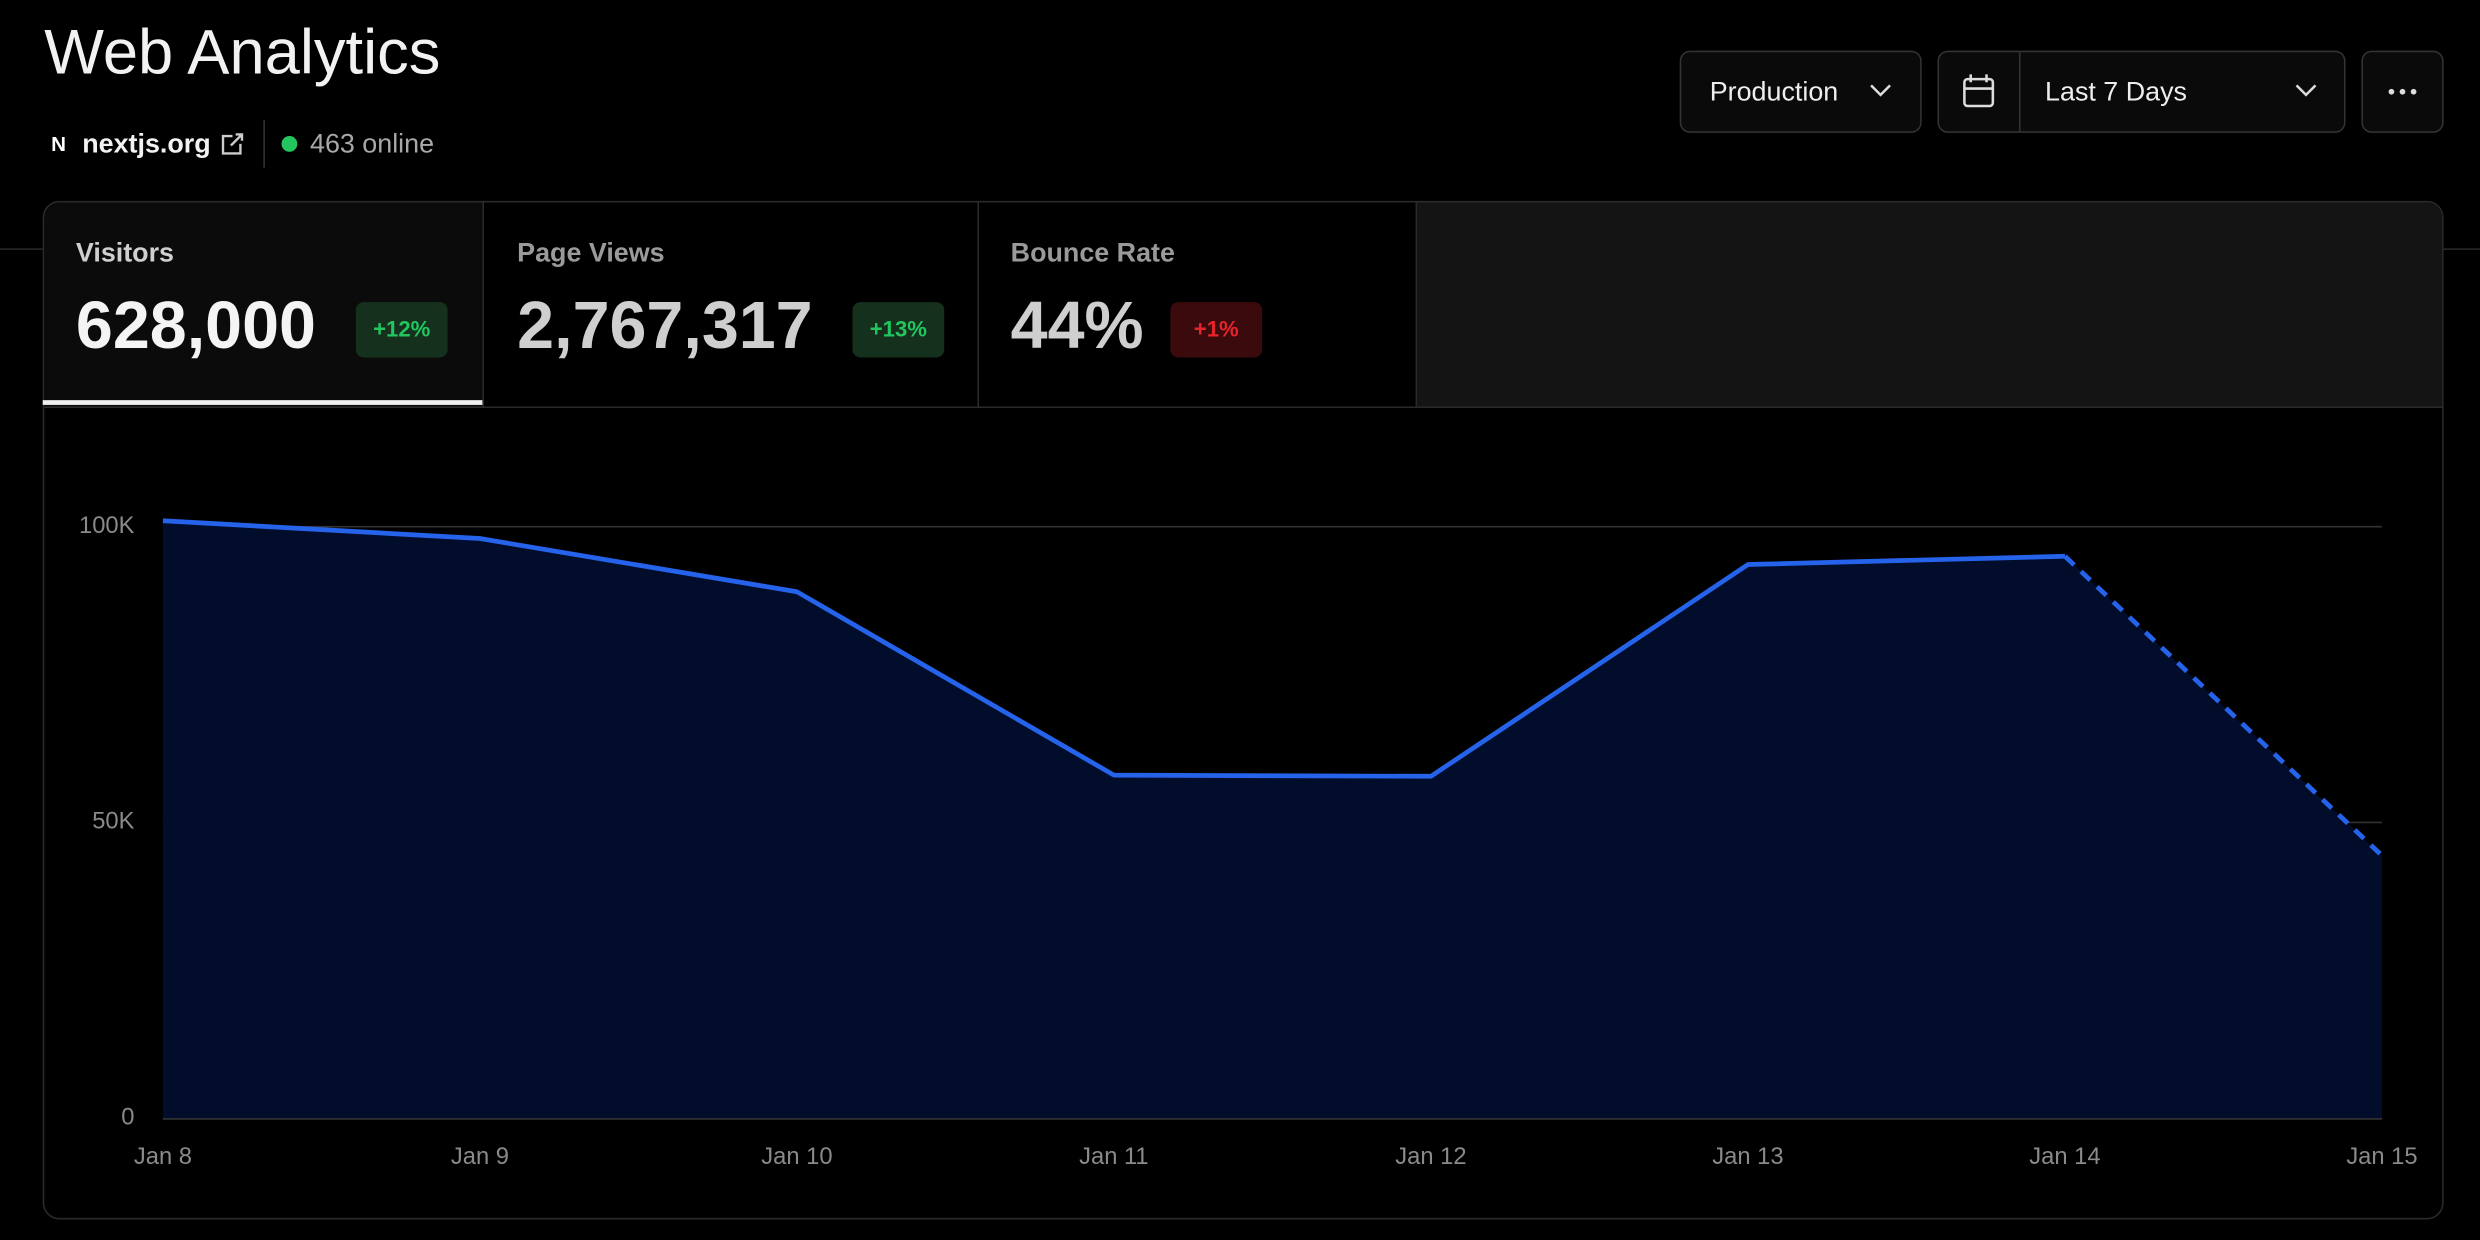  Describe the element at coordinates (796, 1157) in the screenshot. I see `x-tick-label: Jan 10` at that location.